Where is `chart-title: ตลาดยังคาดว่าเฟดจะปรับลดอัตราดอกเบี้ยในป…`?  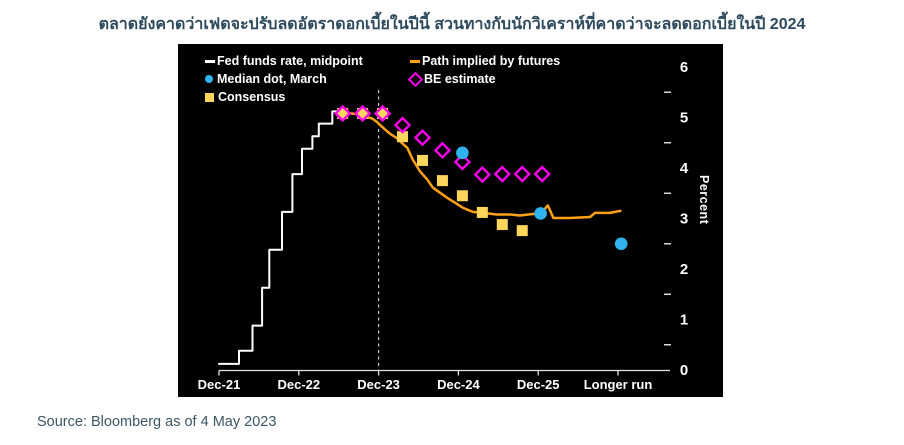 chart-title: ตลาดยังคาดว่าเฟดจะปรับลดอัตราดอกเบี้ยในป… is located at coordinates (452, 24).